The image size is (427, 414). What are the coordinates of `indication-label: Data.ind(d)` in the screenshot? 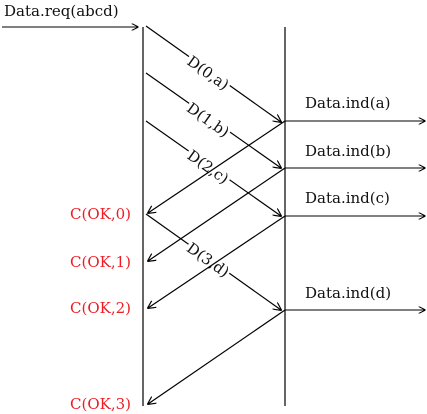 It's located at (348, 293).